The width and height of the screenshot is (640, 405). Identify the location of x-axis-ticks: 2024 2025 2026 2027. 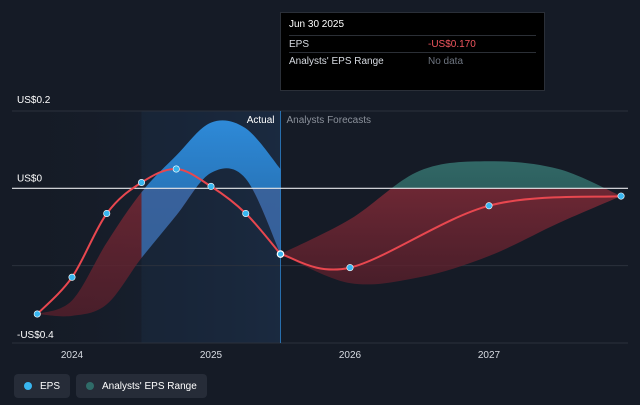
(281, 355).